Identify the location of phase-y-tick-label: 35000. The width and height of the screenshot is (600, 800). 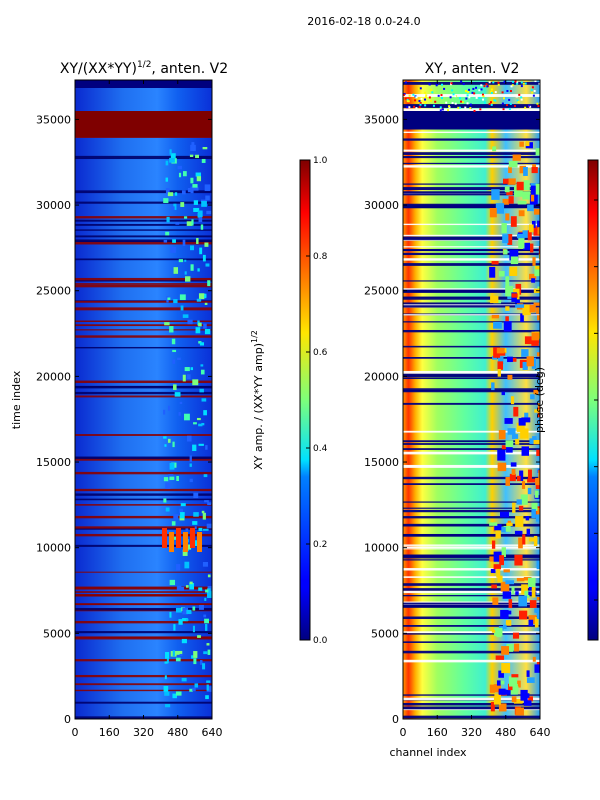
(381, 119).